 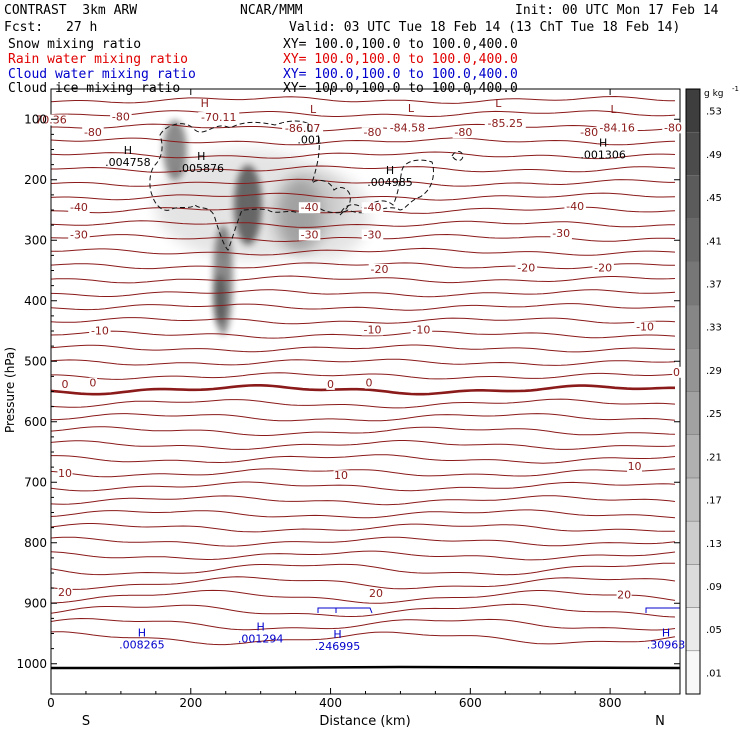 What do you see at coordinates (714, 284) in the screenshot?
I see `colorbar-tick-label: .37` at bounding box center [714, 284].